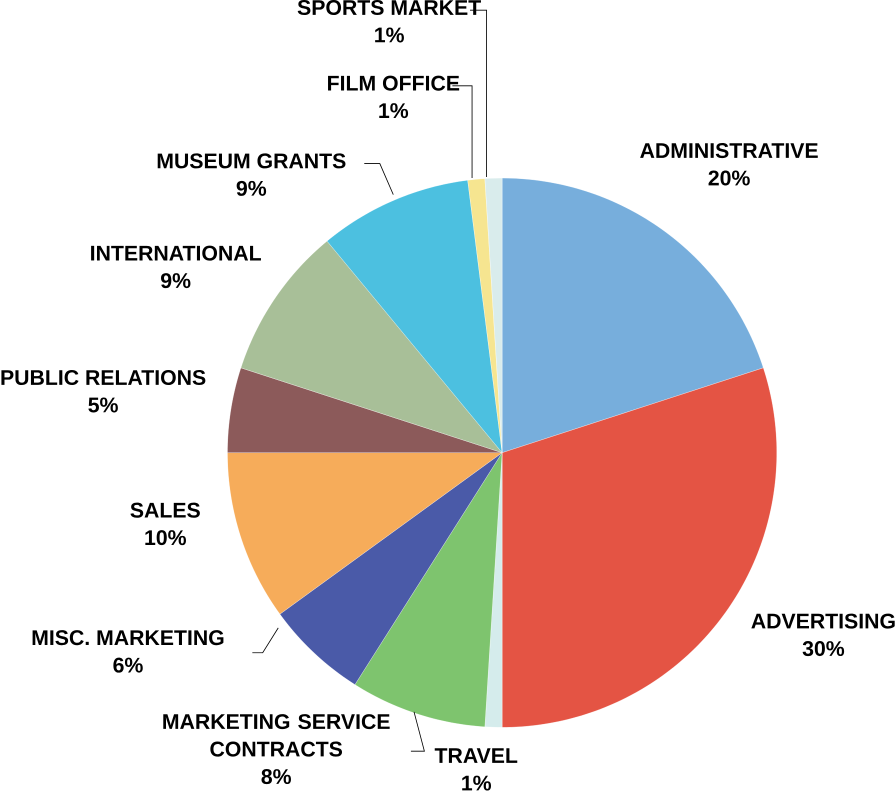  I want to click on slice-label: SPORTS MARKET, so click(389, 8).